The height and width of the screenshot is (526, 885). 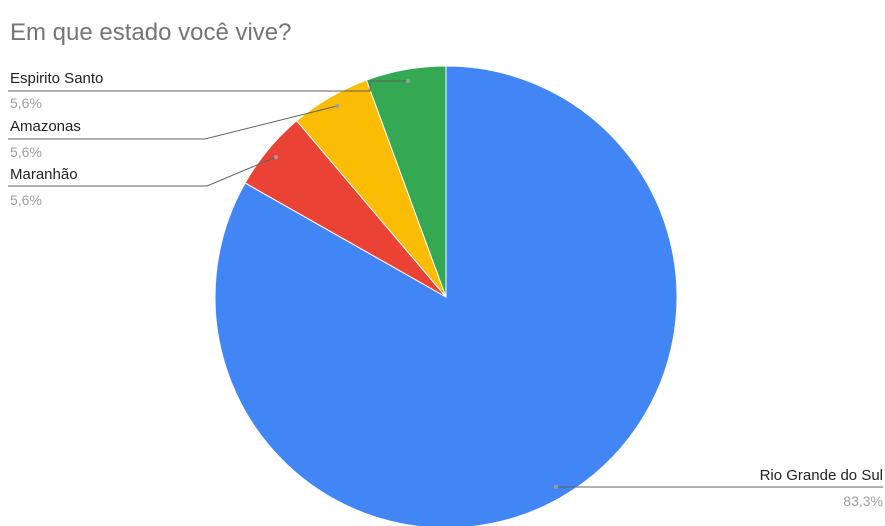 What do you see at coordinates (142, 171) in the screenshot?
I see `leader-line-maranhao` at bounding box center [142, 171].